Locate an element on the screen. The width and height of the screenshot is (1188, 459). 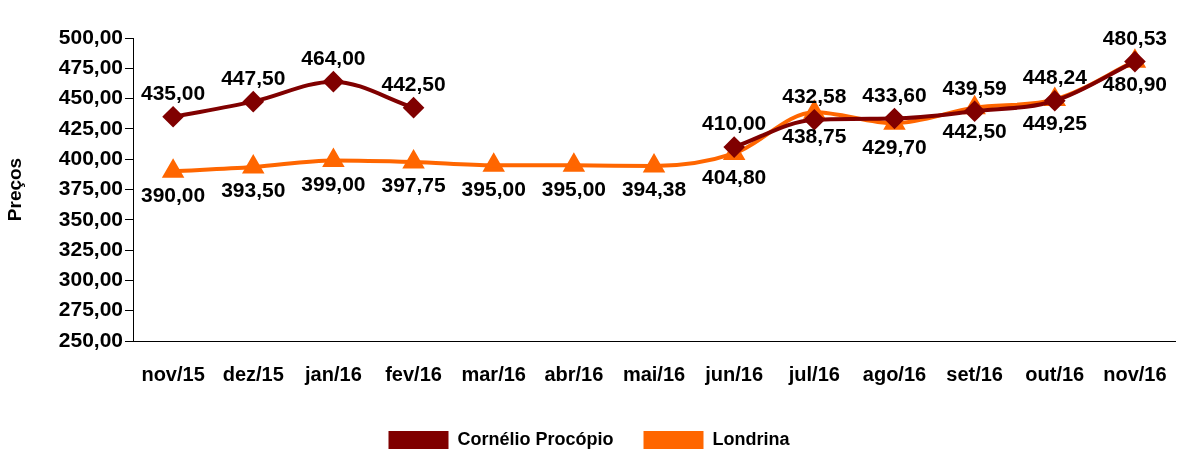
y-tick-label: 500,00 is located at coordinates (91, 36).